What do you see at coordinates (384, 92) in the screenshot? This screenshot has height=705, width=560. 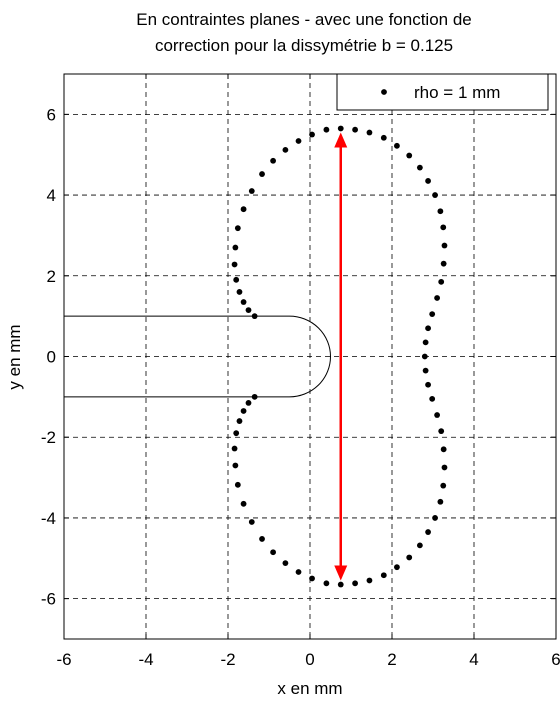 I see `legend-marker` at bounding box center [384, 92].